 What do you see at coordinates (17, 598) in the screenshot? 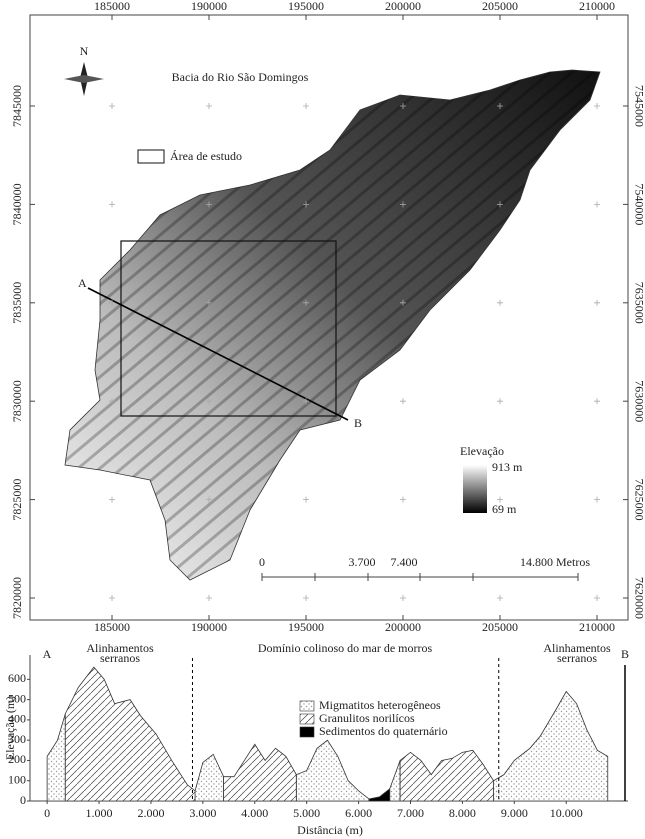
I see `map-y-label-left: 7820000` at bounding box center [17, 598].